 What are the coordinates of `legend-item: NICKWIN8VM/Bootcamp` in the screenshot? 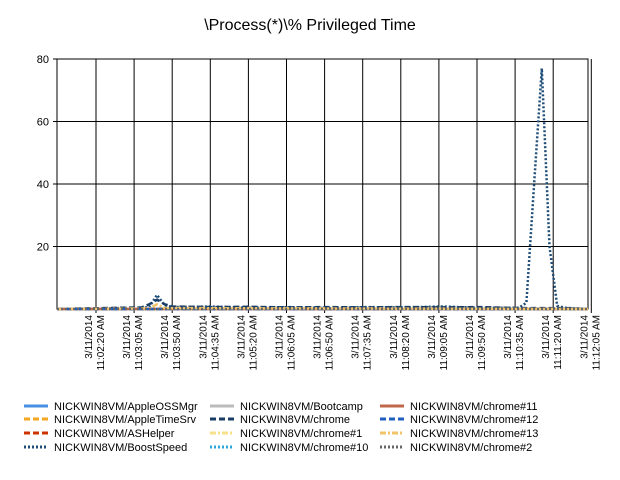 It's located at (286, 407).